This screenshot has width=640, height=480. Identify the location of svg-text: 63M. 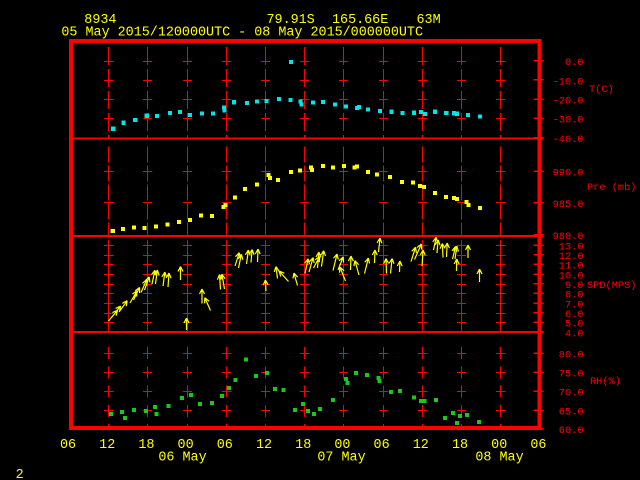
(429, 20).